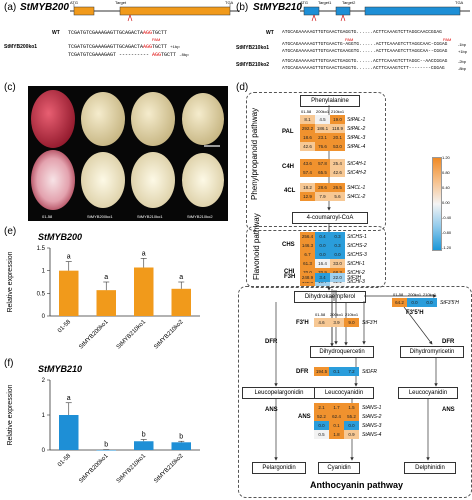 The width and height of the screenshot is (472, 500). I want to click on enzyme-dfr-1: DFR, so click(271, 342).